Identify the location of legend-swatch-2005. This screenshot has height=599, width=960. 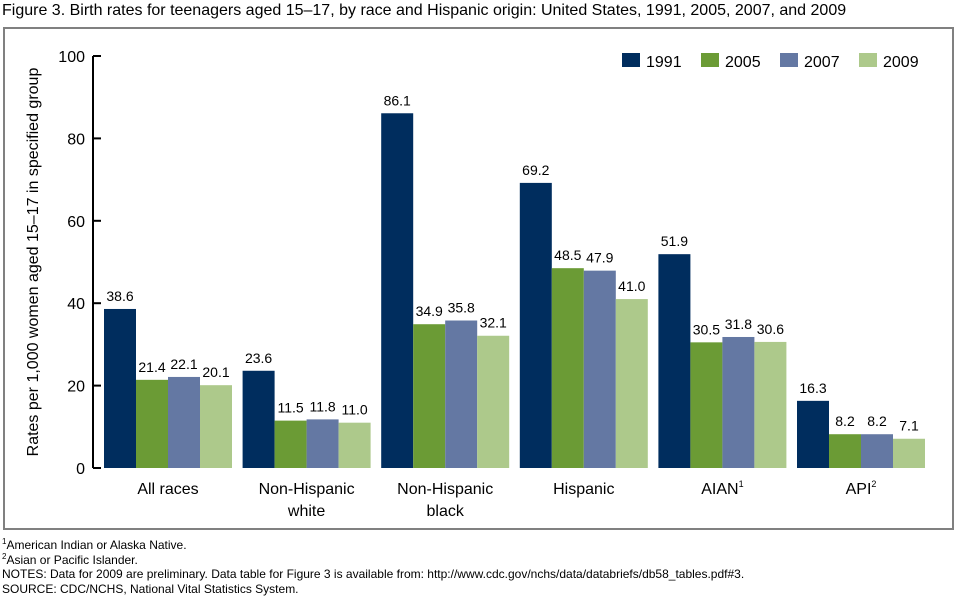
(710, 60).